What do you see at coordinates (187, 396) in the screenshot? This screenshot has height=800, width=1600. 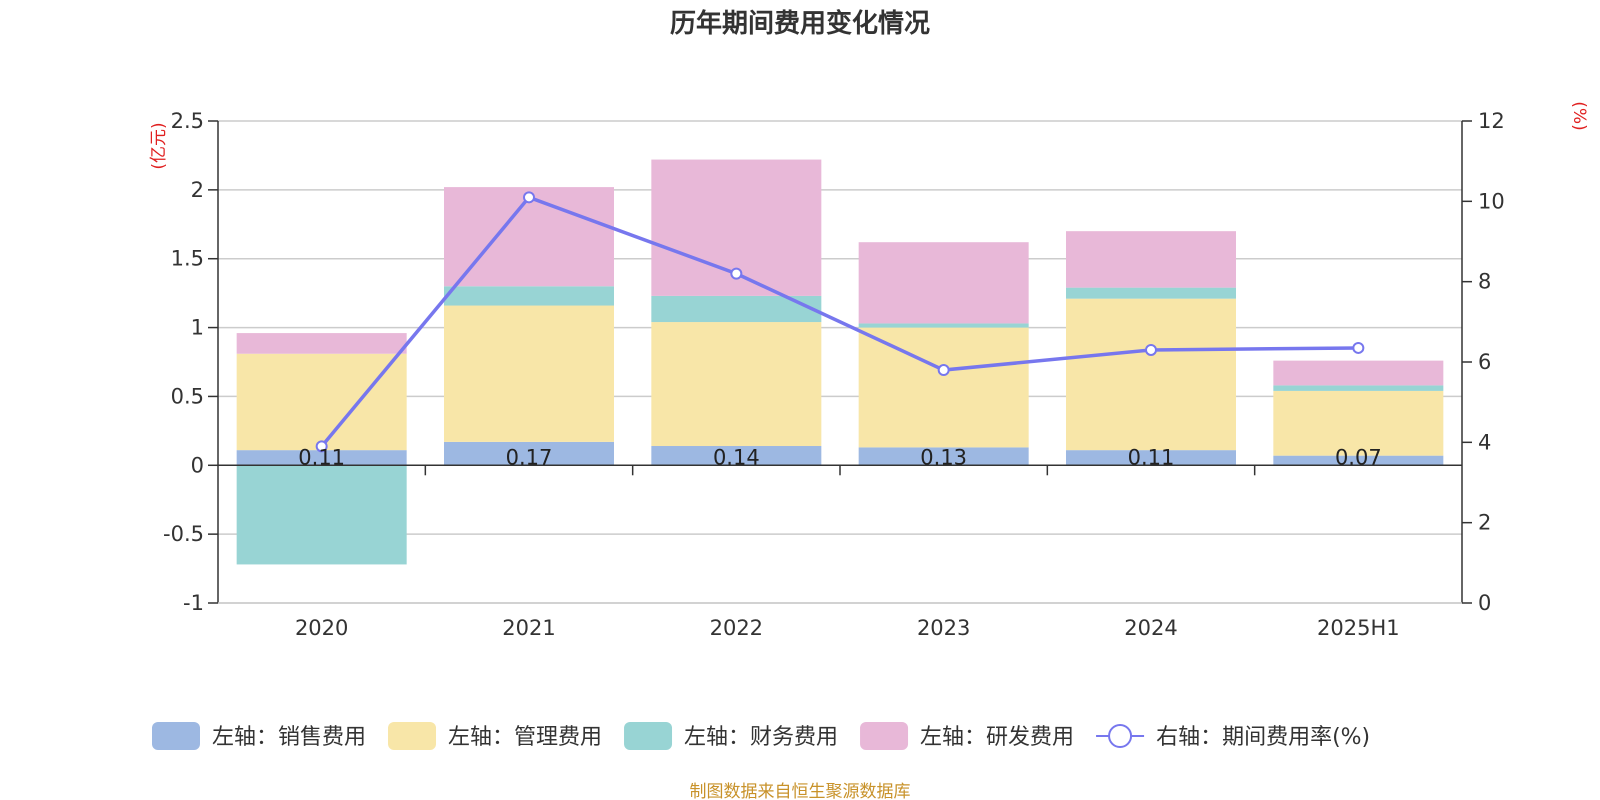 I see `left-tick-label: 0.5` at bounding box center [187, 396].